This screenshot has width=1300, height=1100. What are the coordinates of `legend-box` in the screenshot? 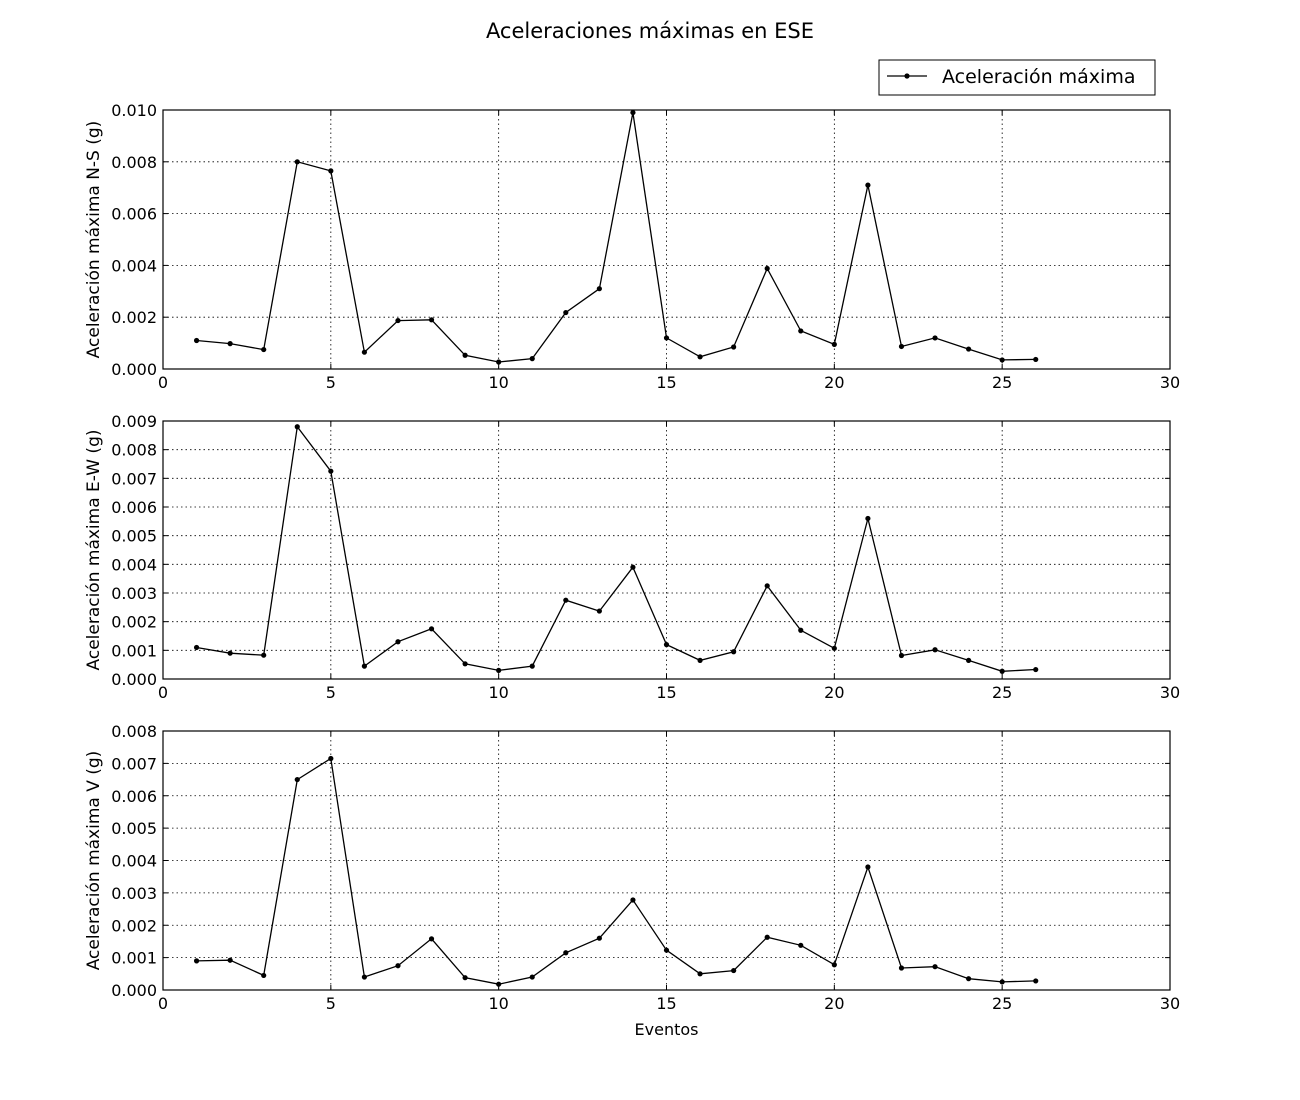 It's located at (1017, 77).